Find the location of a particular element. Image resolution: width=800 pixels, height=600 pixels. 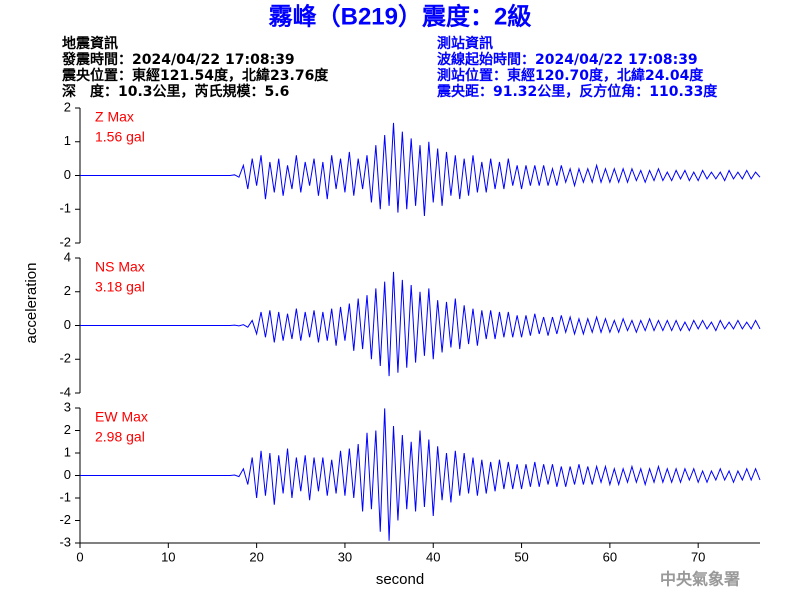

y-axis-label: acceleration is located at coordinates (31, 303).